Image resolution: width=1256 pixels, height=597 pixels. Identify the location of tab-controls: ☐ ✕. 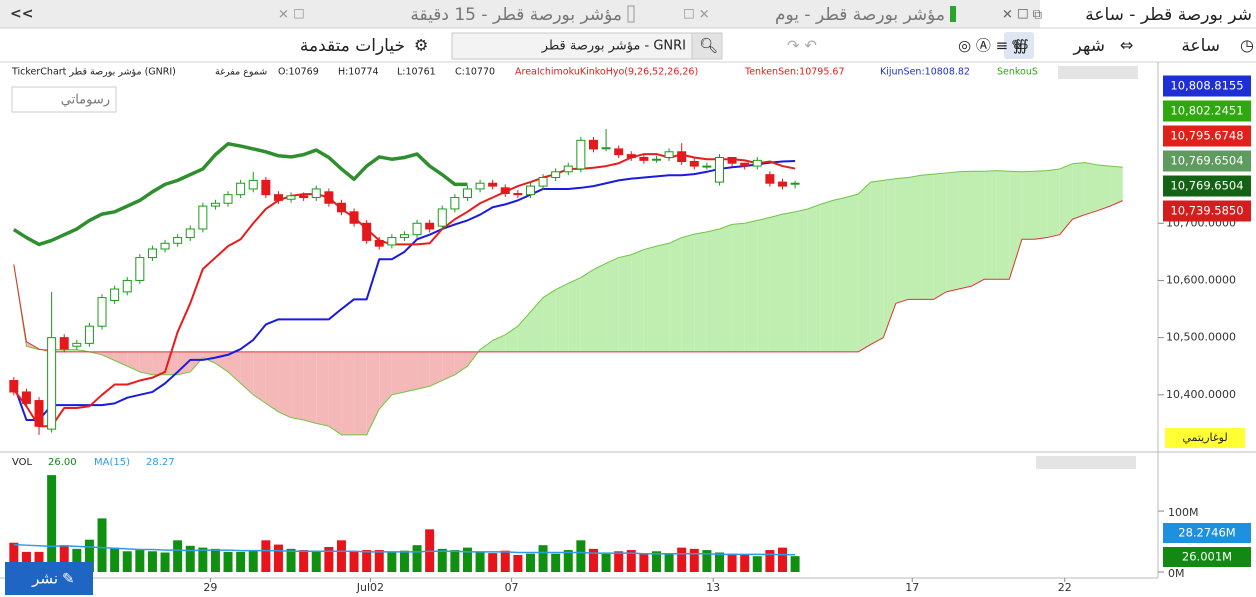
(696, 15).